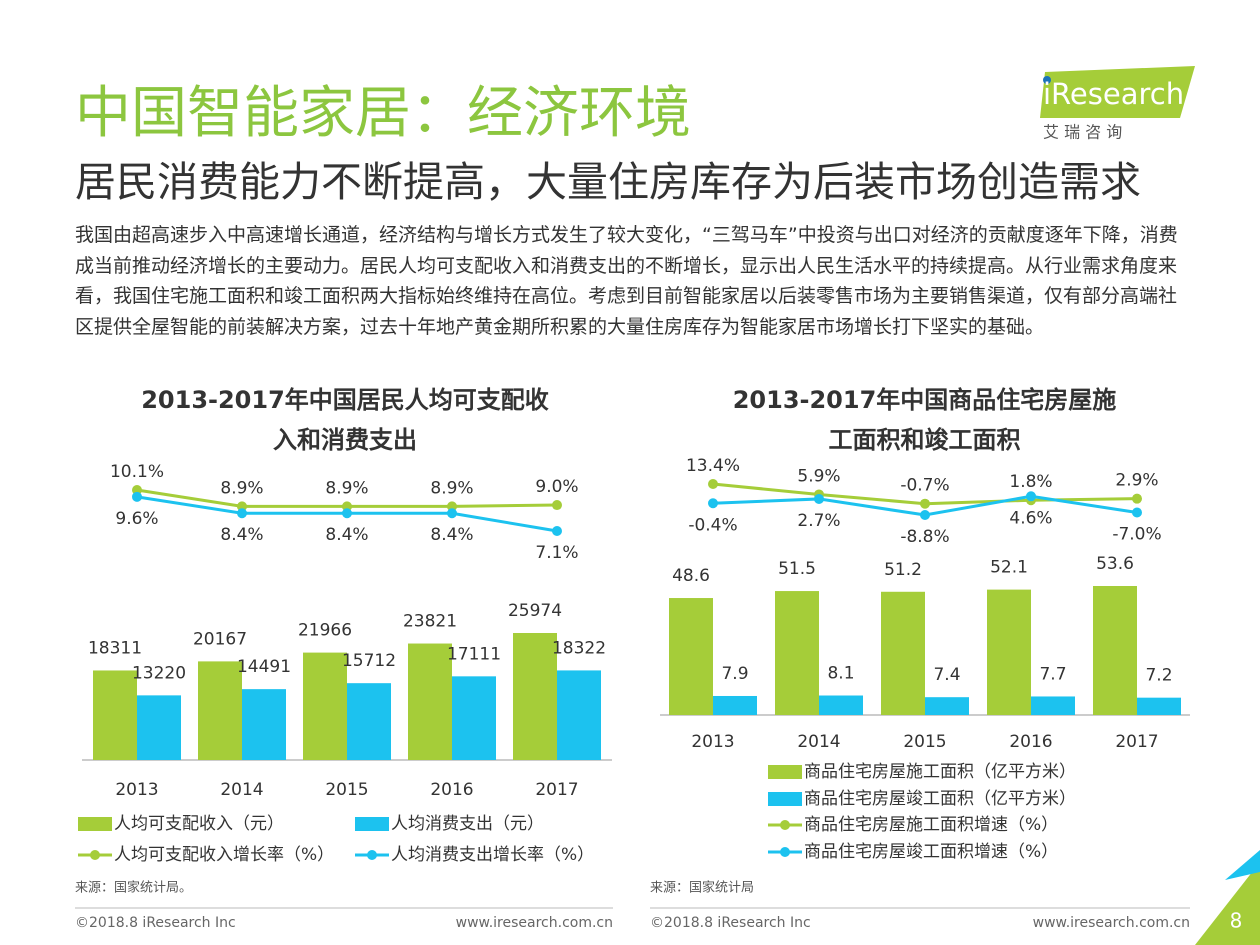 The image size is (1260, 945). What do you see at coordinates (1009, 568) in the screenshot?
I see `bar-label: 52.1` at bounding box center [1009, 568].